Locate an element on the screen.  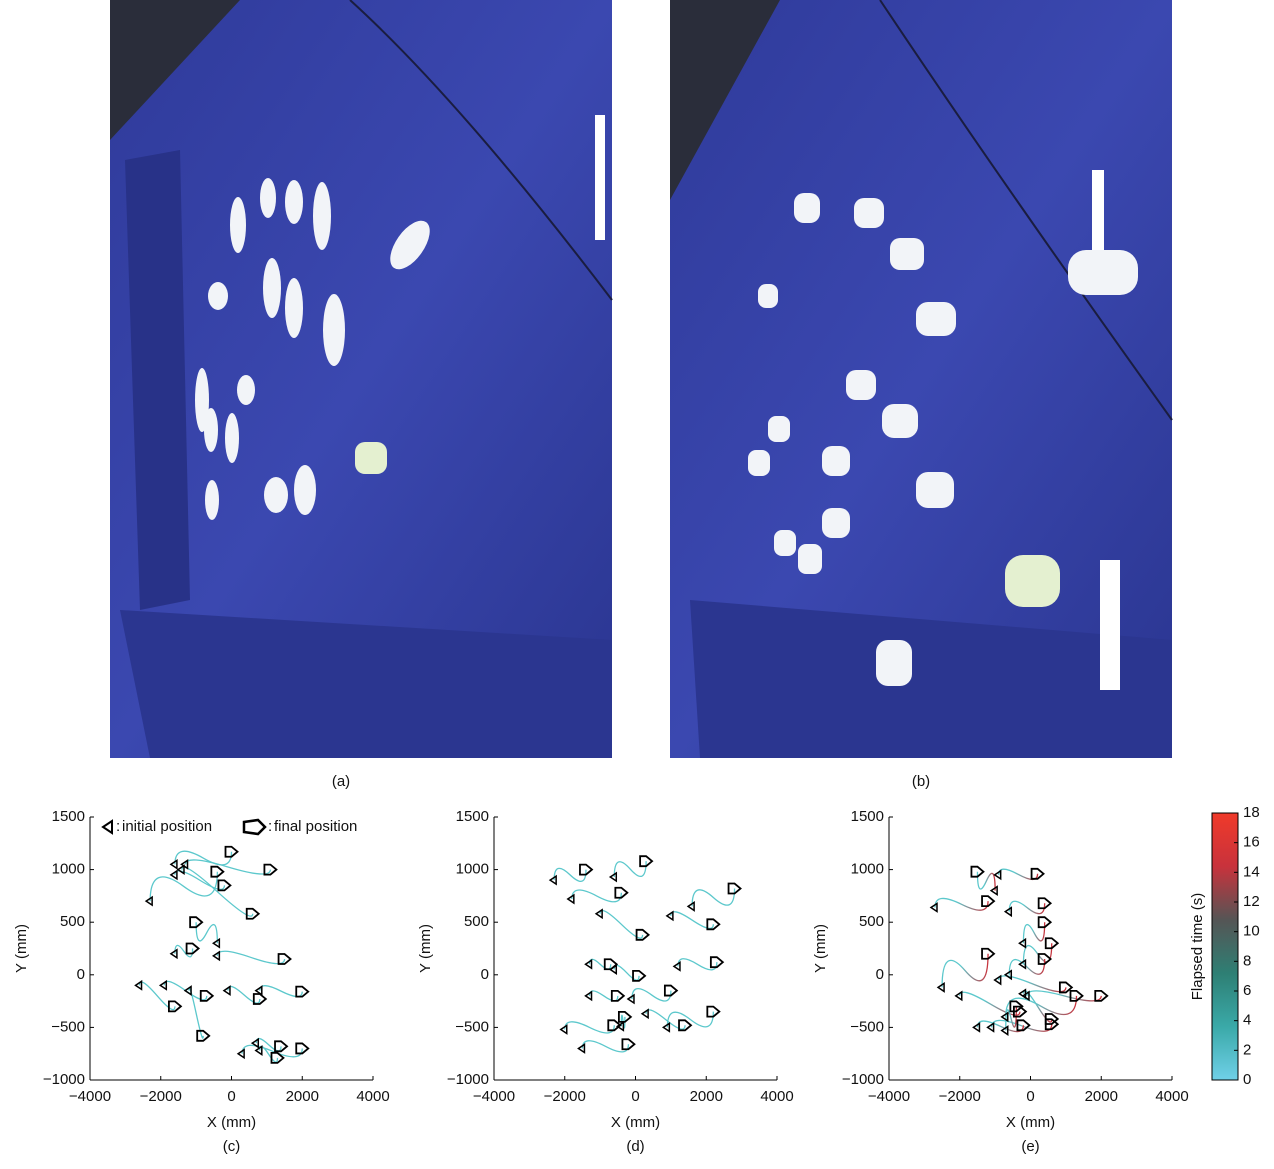
colorbar-tick-label: 6 is located at coordinates (1247, 990).